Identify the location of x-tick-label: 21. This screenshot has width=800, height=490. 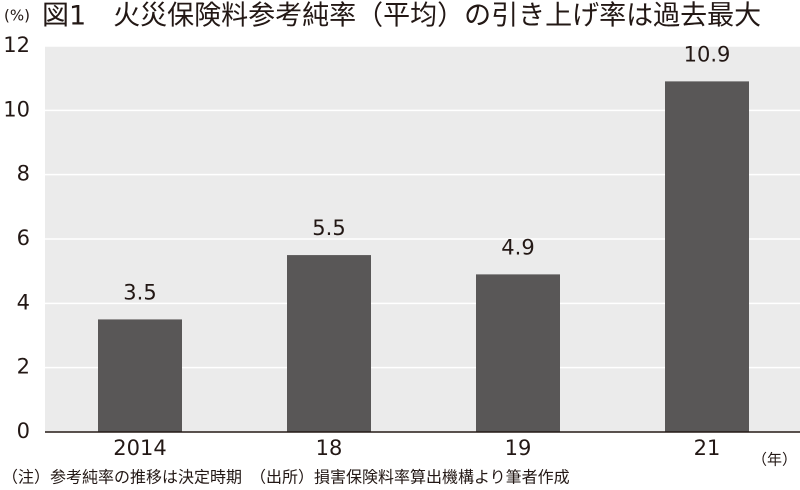
(707, 448).